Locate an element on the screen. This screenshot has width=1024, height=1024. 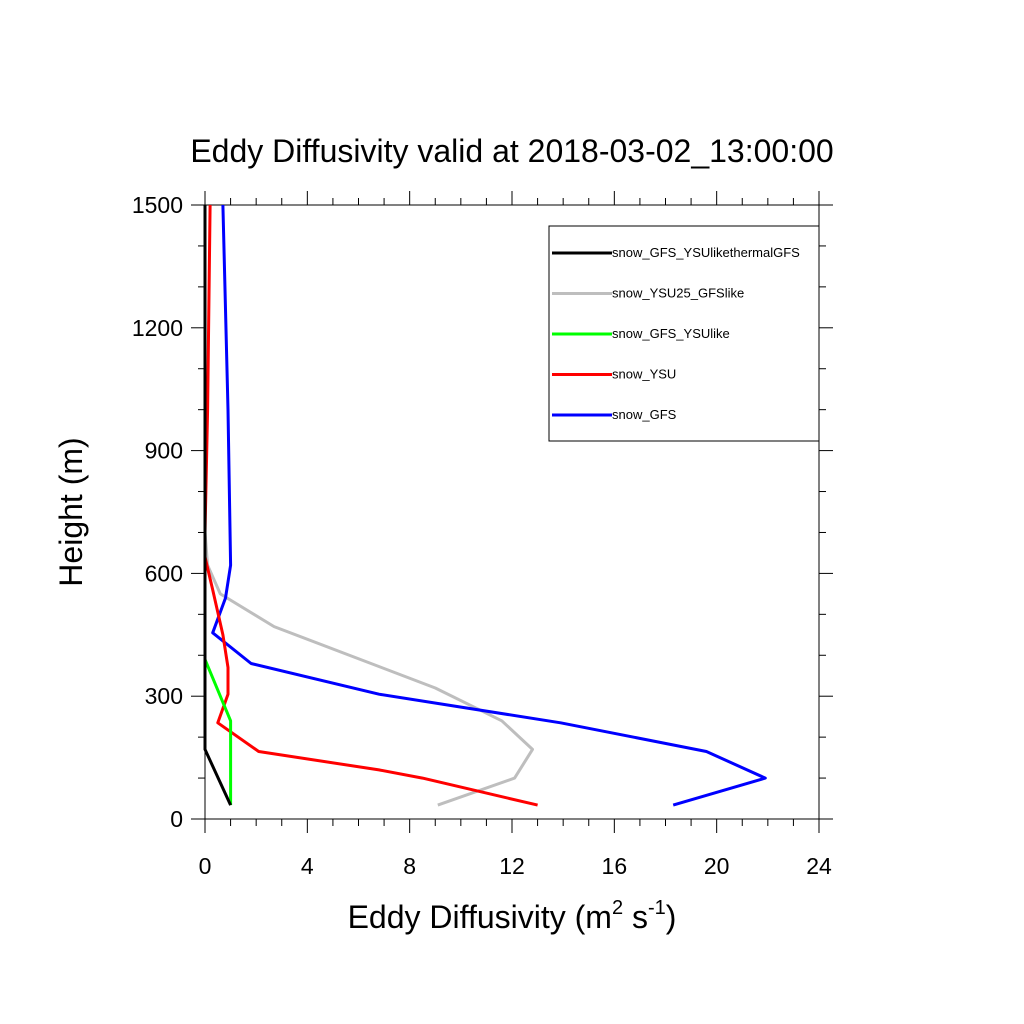
x-tick-labels: 0 4 8 12 16 20 24 is located at coordinates (515, 866).